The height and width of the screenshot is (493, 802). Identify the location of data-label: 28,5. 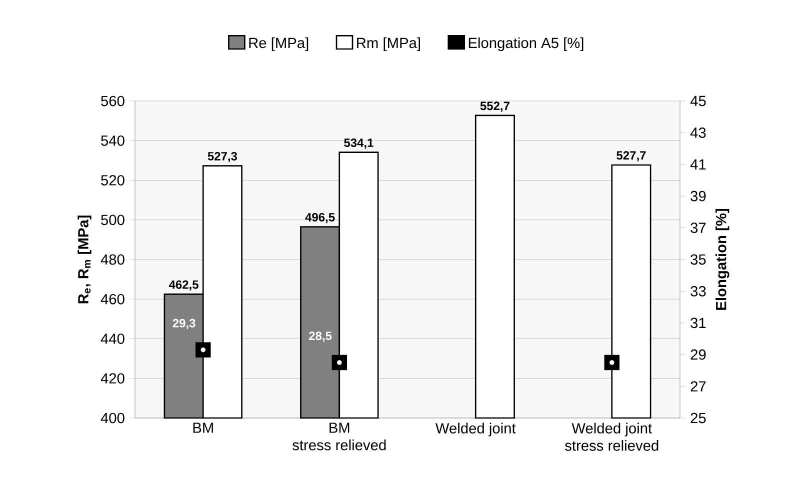
(320, 337).